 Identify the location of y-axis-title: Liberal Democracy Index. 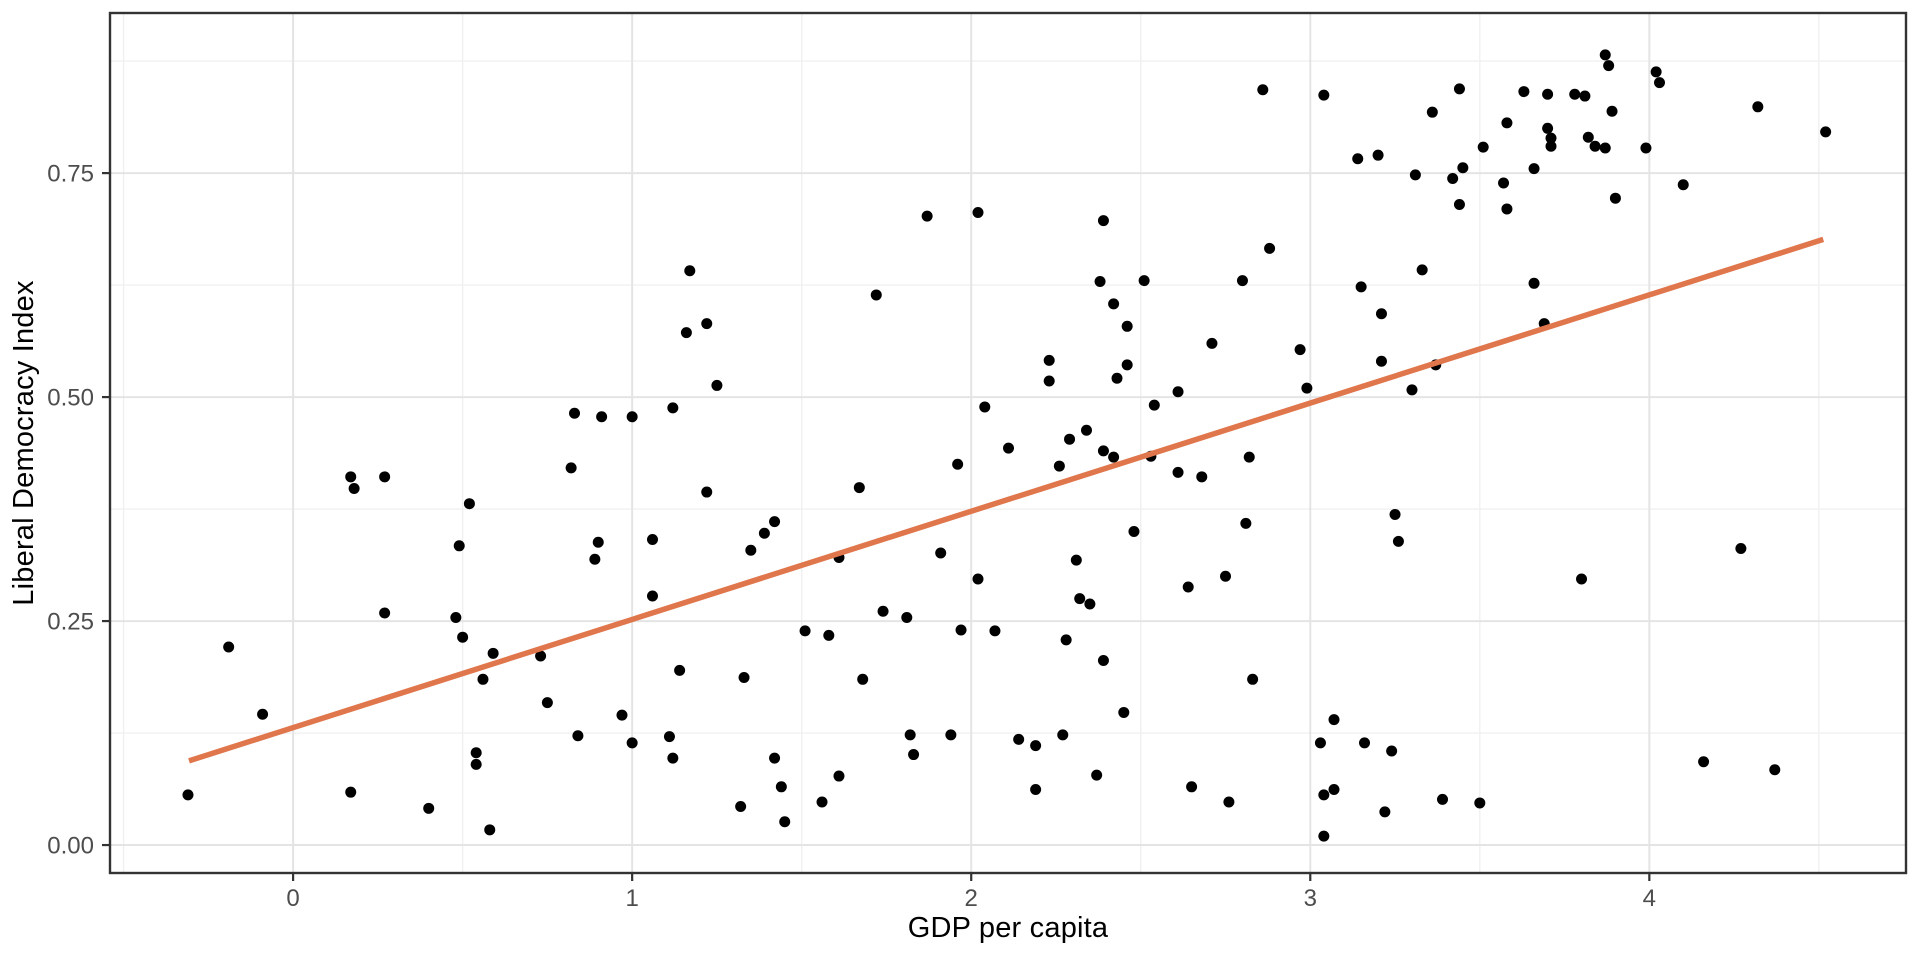
(24, 443).